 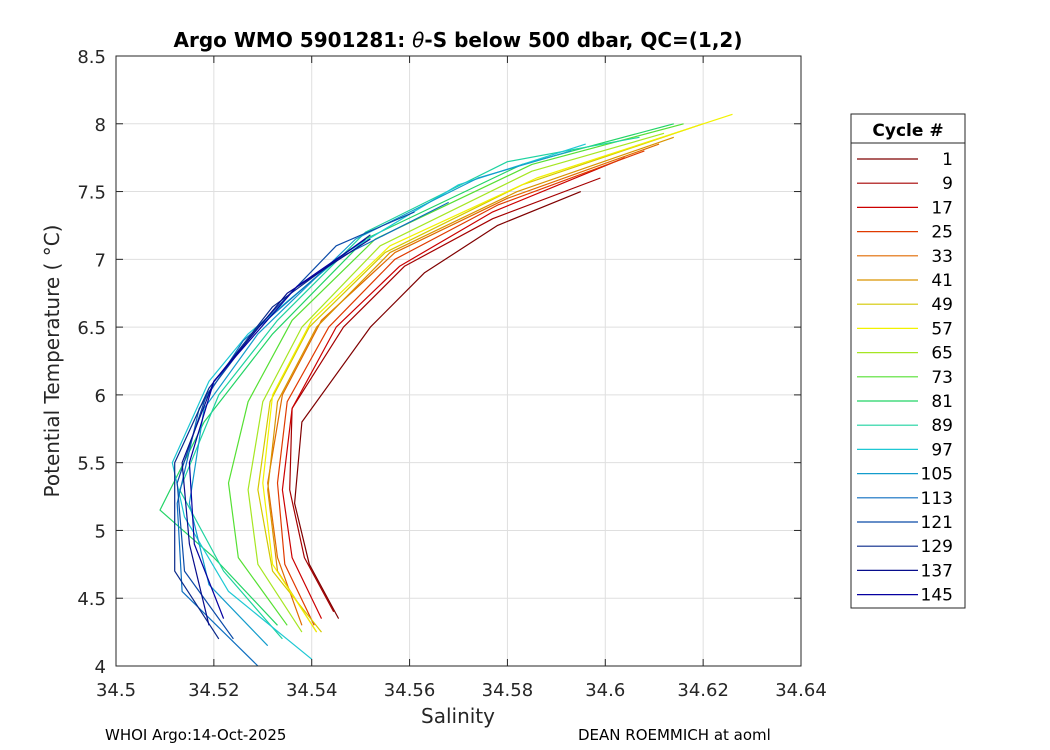 I want to click on y-tick-label: 4.5, so click(x=91, y=599).